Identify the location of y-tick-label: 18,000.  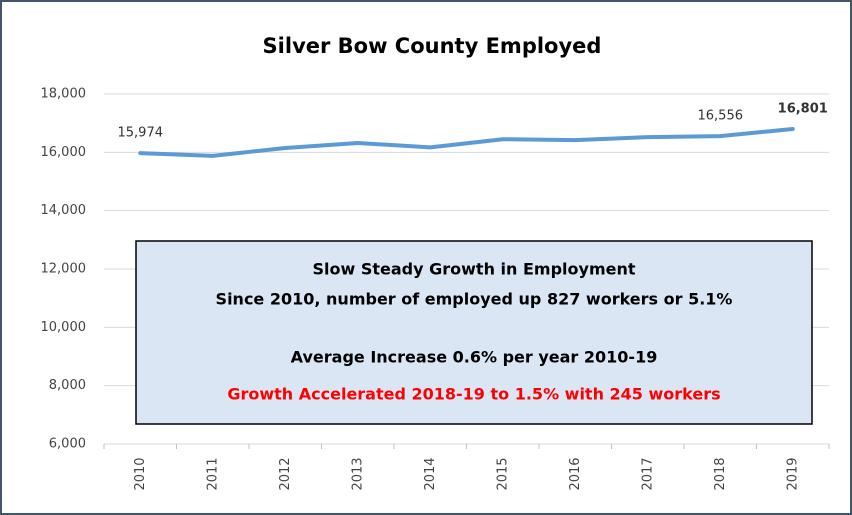
(64, 94).